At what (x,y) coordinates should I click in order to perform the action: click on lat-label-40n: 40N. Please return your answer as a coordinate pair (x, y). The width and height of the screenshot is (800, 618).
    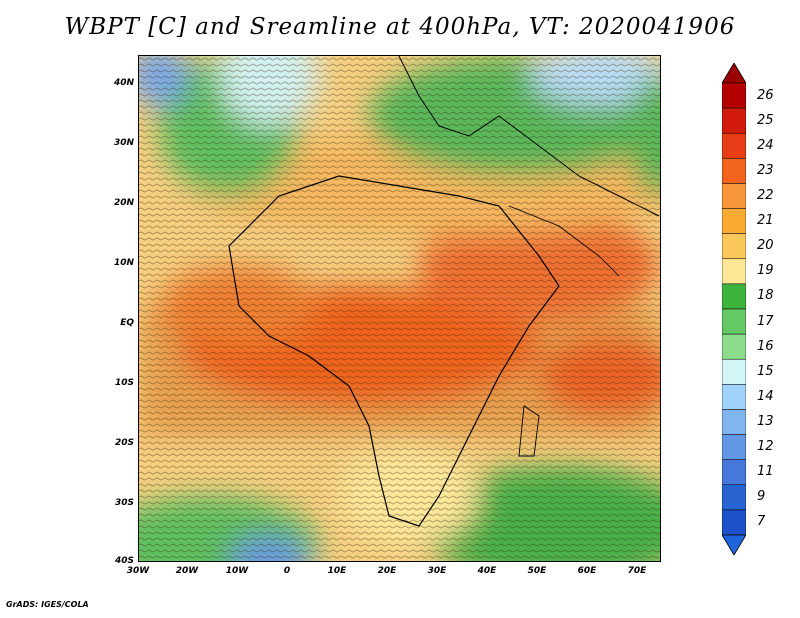
    Looking at the image, I should click on (123, 83).